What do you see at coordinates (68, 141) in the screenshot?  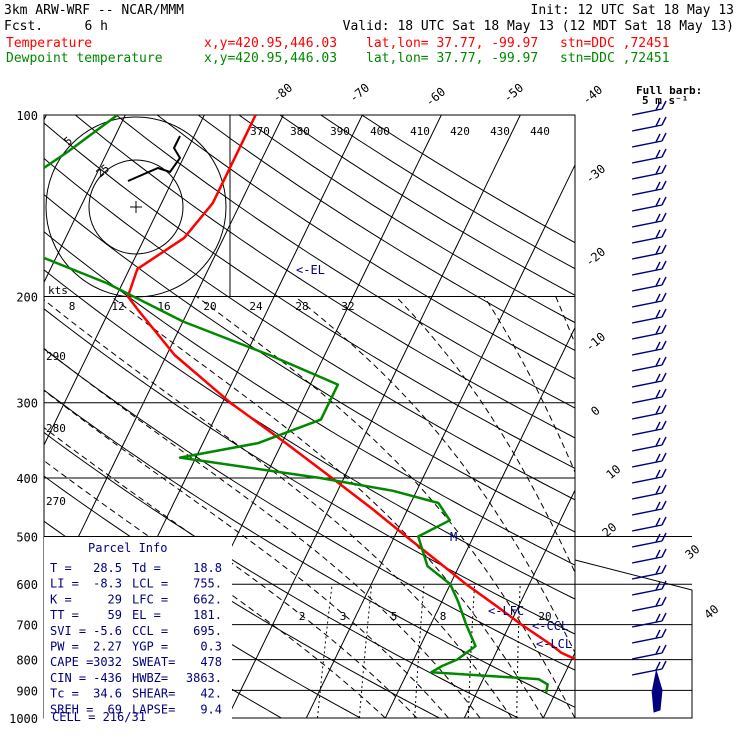 I see `hodograph-ring-label: 5` at bounding box center [68, 141].